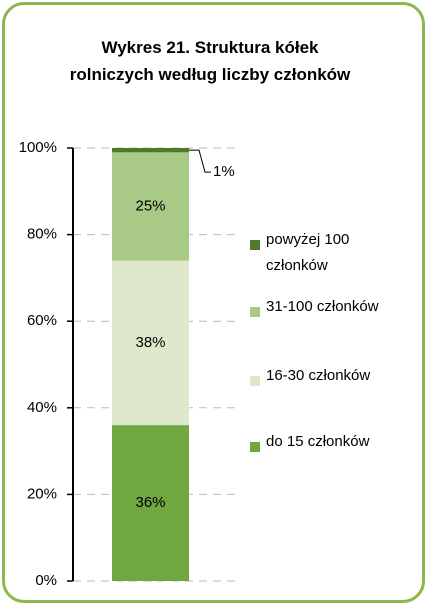  Describe the element at coordinates (42, 320) in the screenshot. I see `y-tick-label: 60%` at that location.